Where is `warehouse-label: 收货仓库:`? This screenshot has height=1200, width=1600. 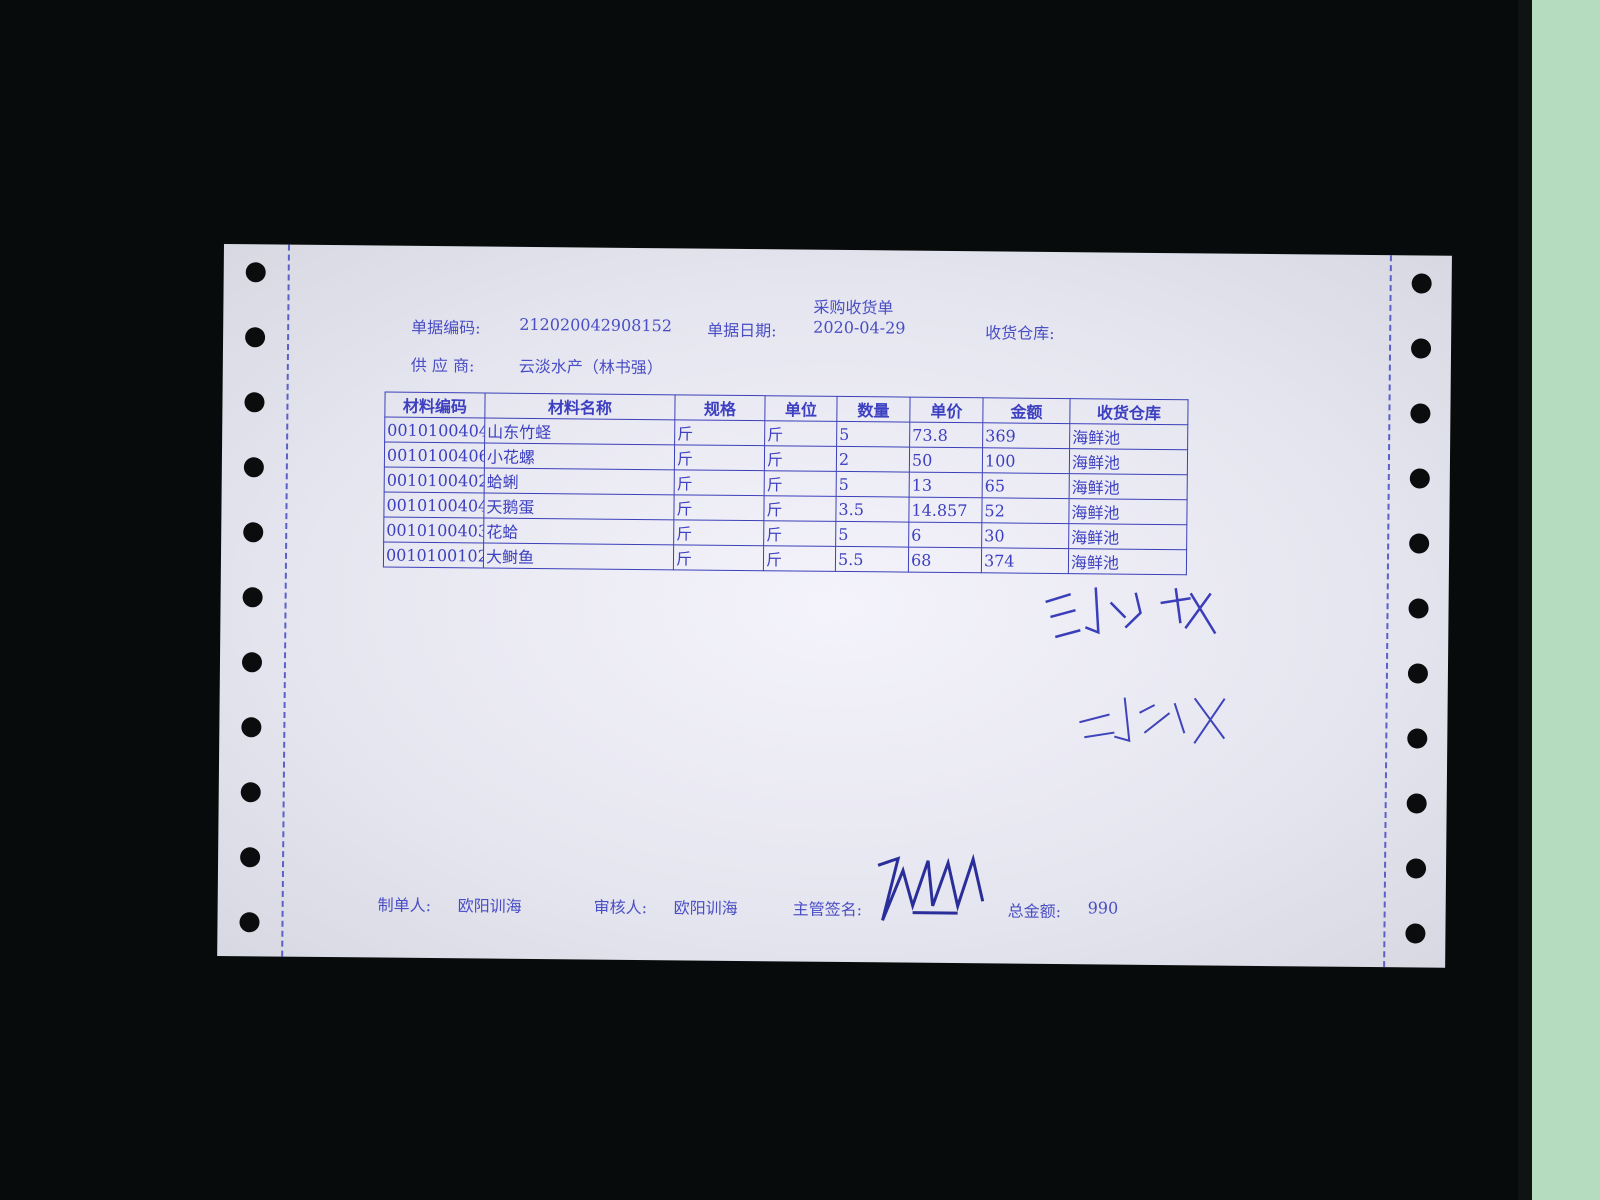 warehouse-label: 收货仓库: is located at coordinates (1020, 333).